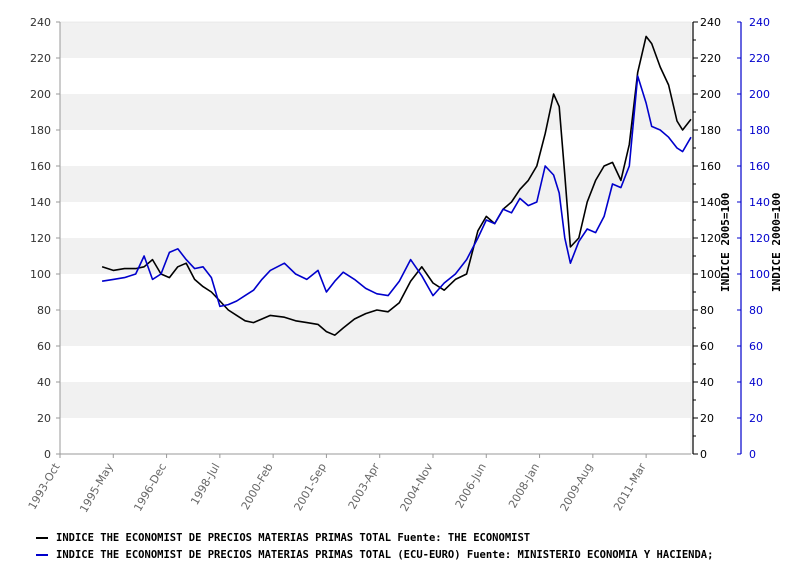 The height and width of the screenshot is (568, 798). What do you see at coordinates (40, 130) in the screenshot?
I see `y-tick-label: 180` at bounding box center [40, 130].